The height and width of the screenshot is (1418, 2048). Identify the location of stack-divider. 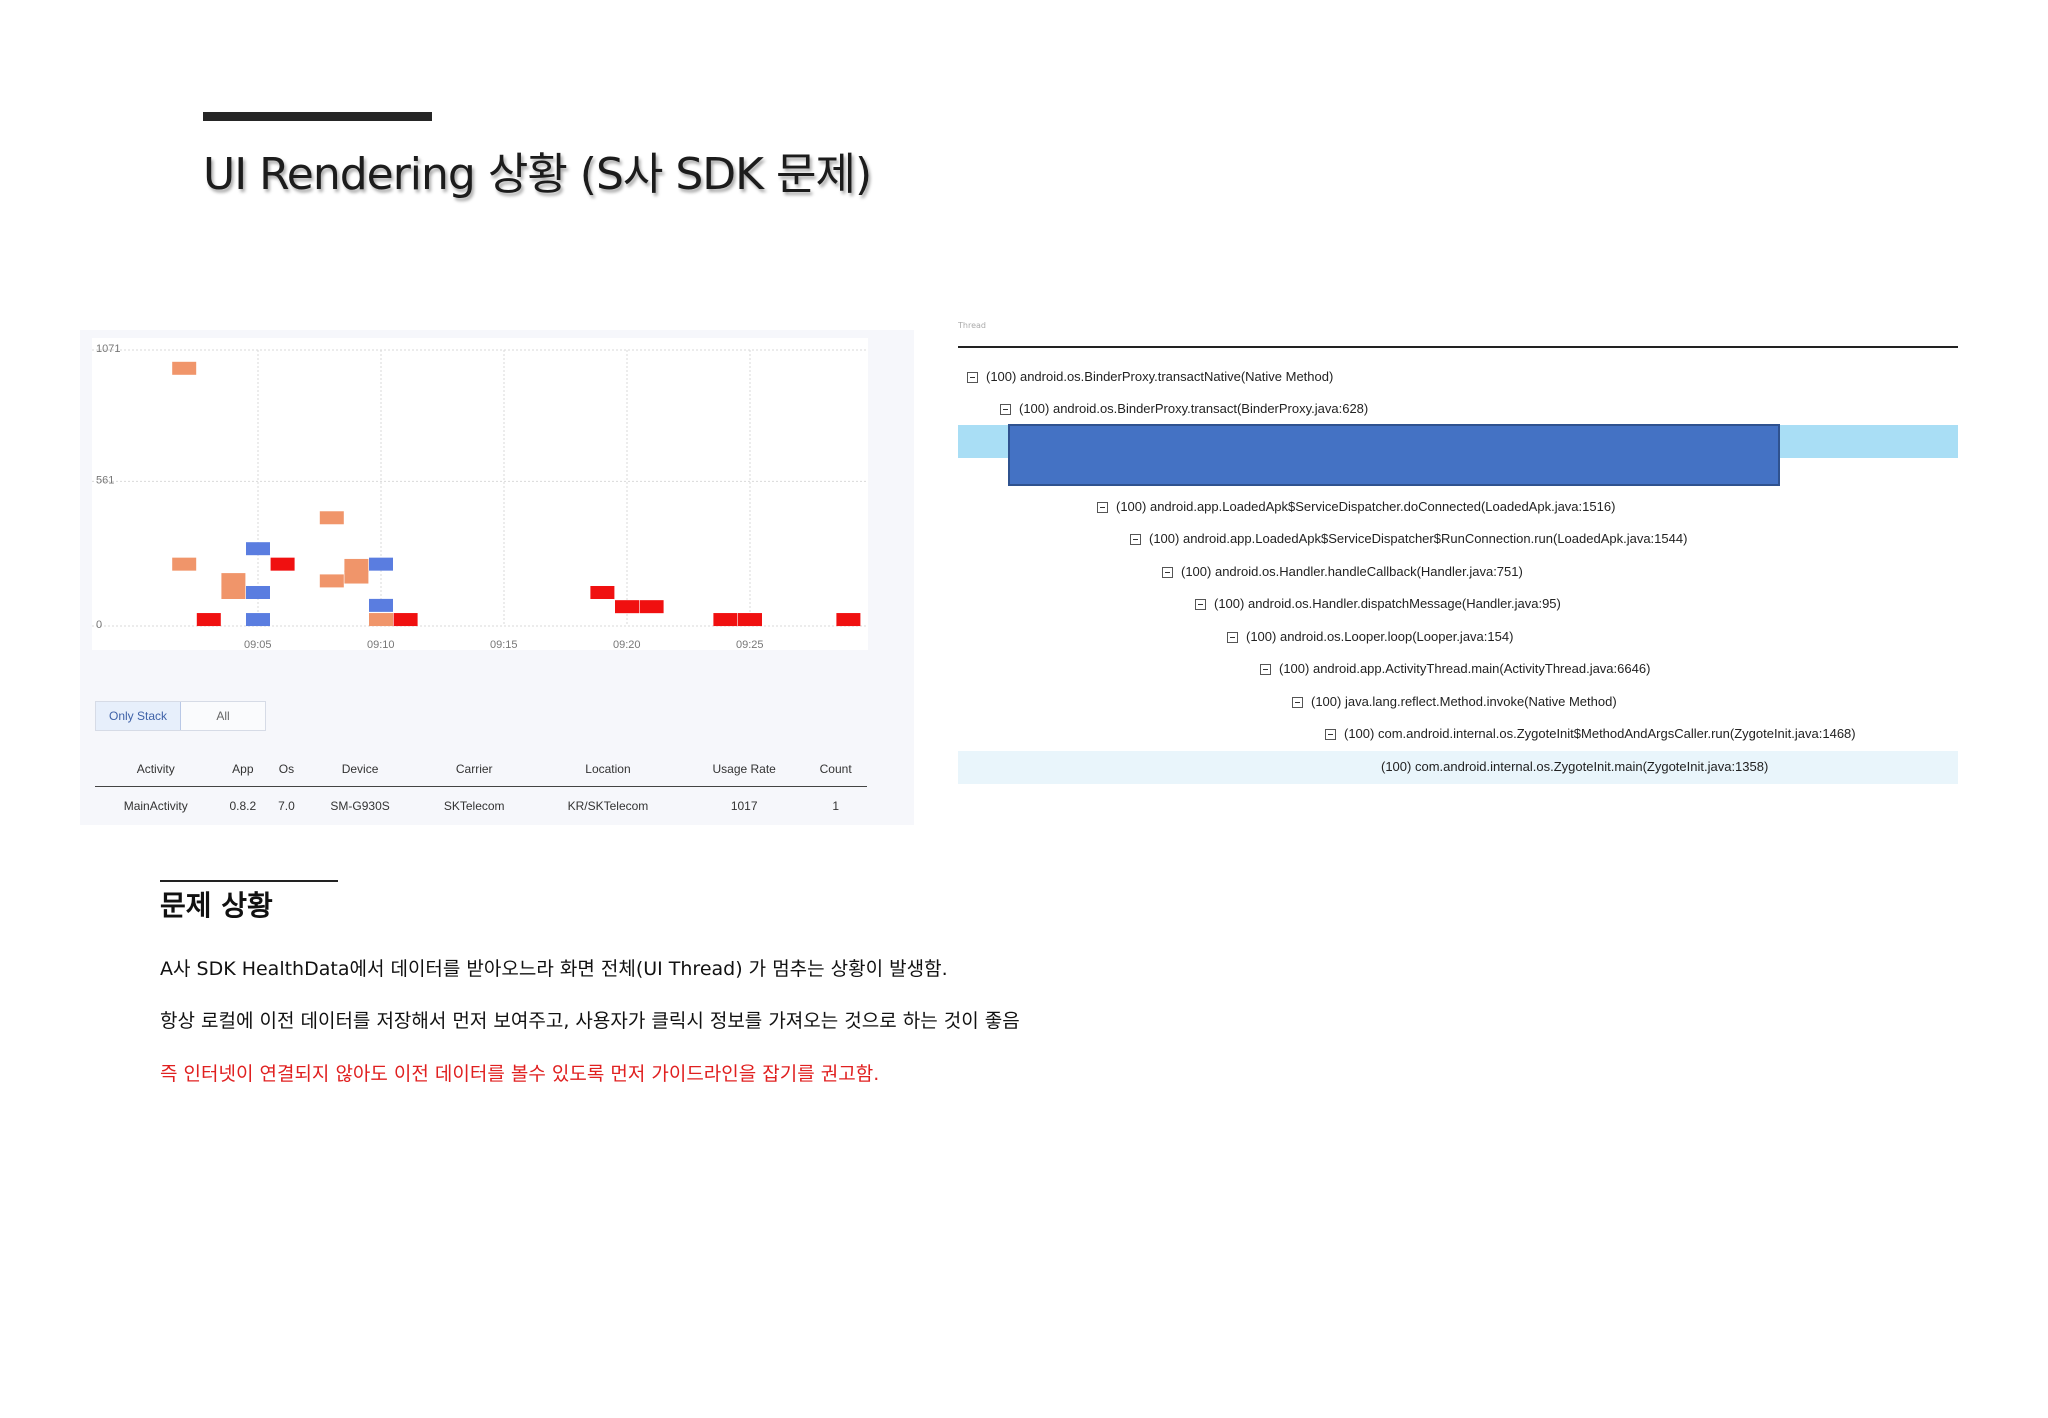
(1458, 347).